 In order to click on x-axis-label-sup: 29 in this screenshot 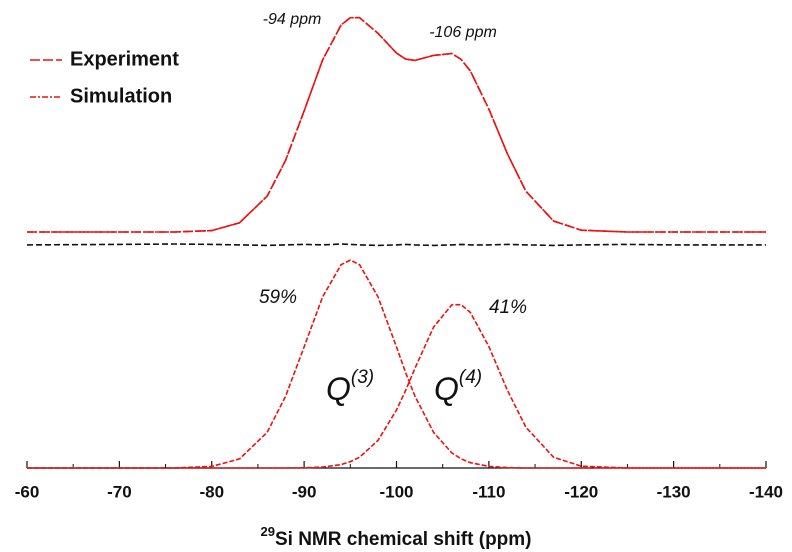, I will do `click(268, 531)`.